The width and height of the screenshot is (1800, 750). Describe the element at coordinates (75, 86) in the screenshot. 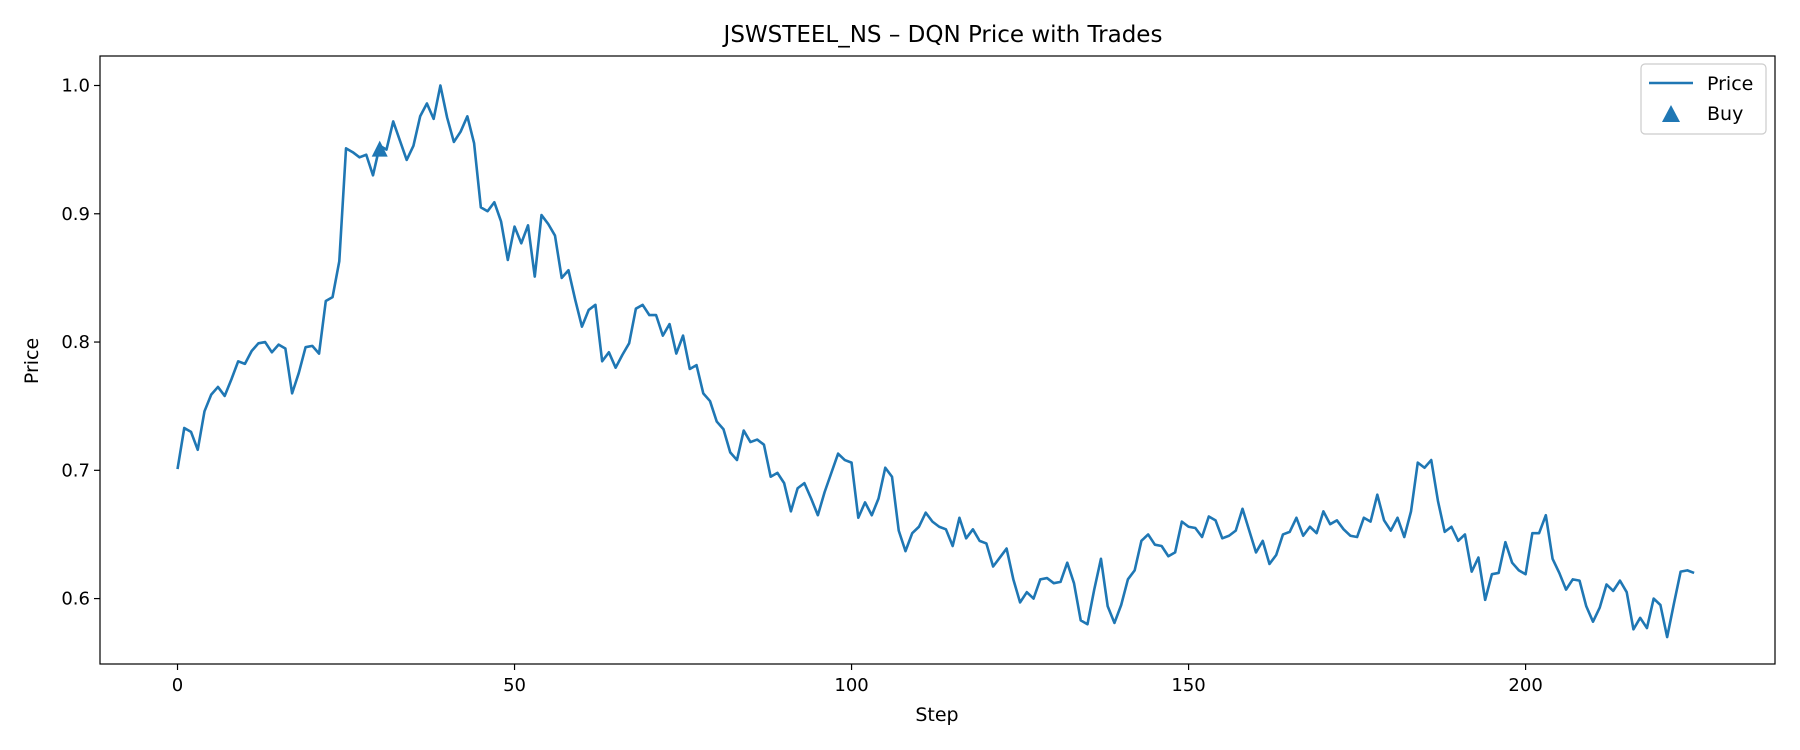

I see `y-tick-label: 1.0` at that location.